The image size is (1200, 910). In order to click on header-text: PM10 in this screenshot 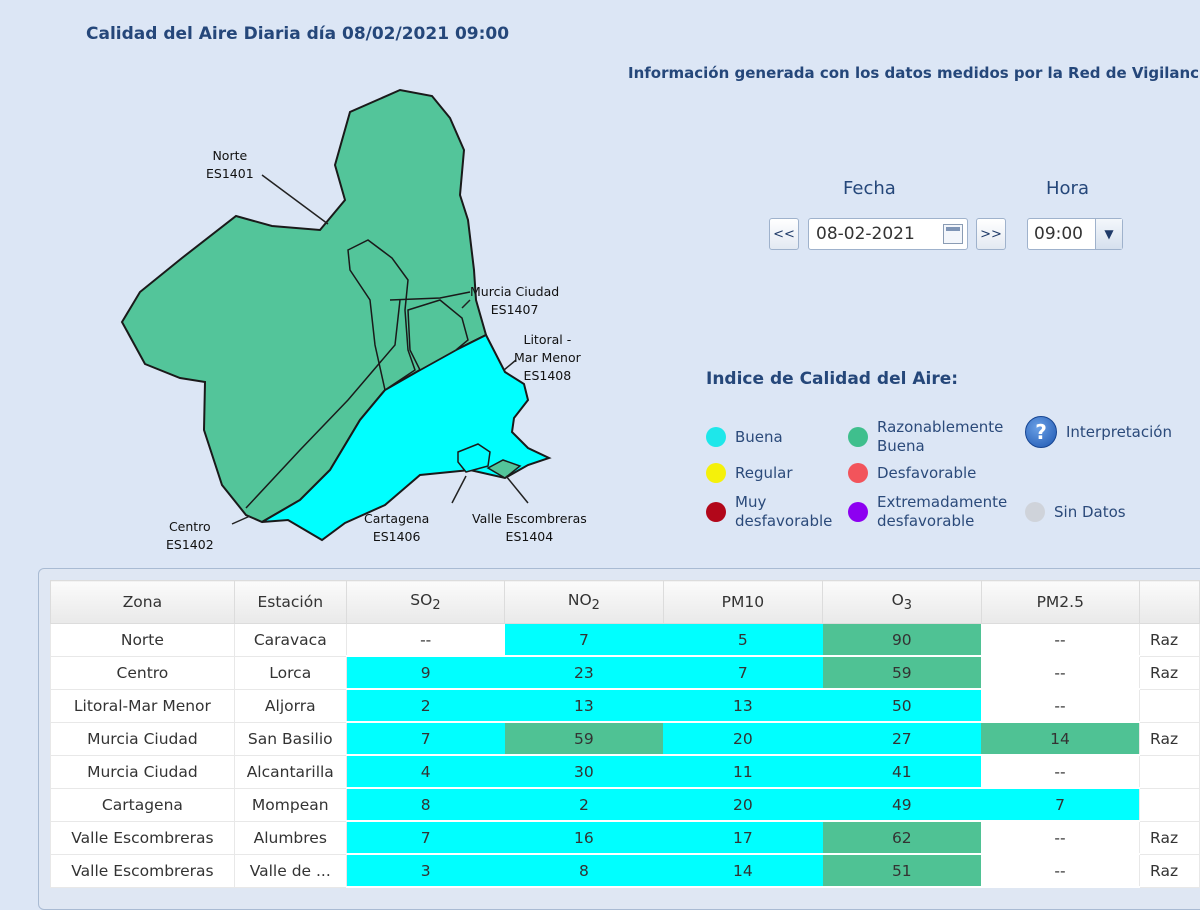, I will do `click(743, 602)`.